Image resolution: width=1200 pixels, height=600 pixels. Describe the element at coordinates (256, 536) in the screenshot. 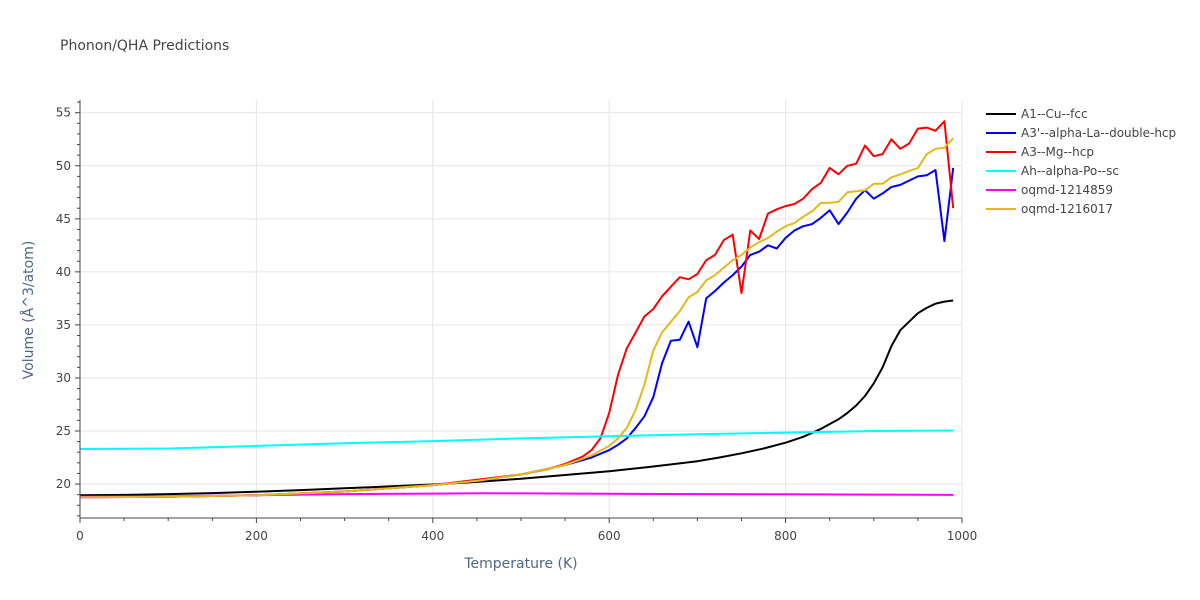

I see `x-tick-label: 200` at that location.